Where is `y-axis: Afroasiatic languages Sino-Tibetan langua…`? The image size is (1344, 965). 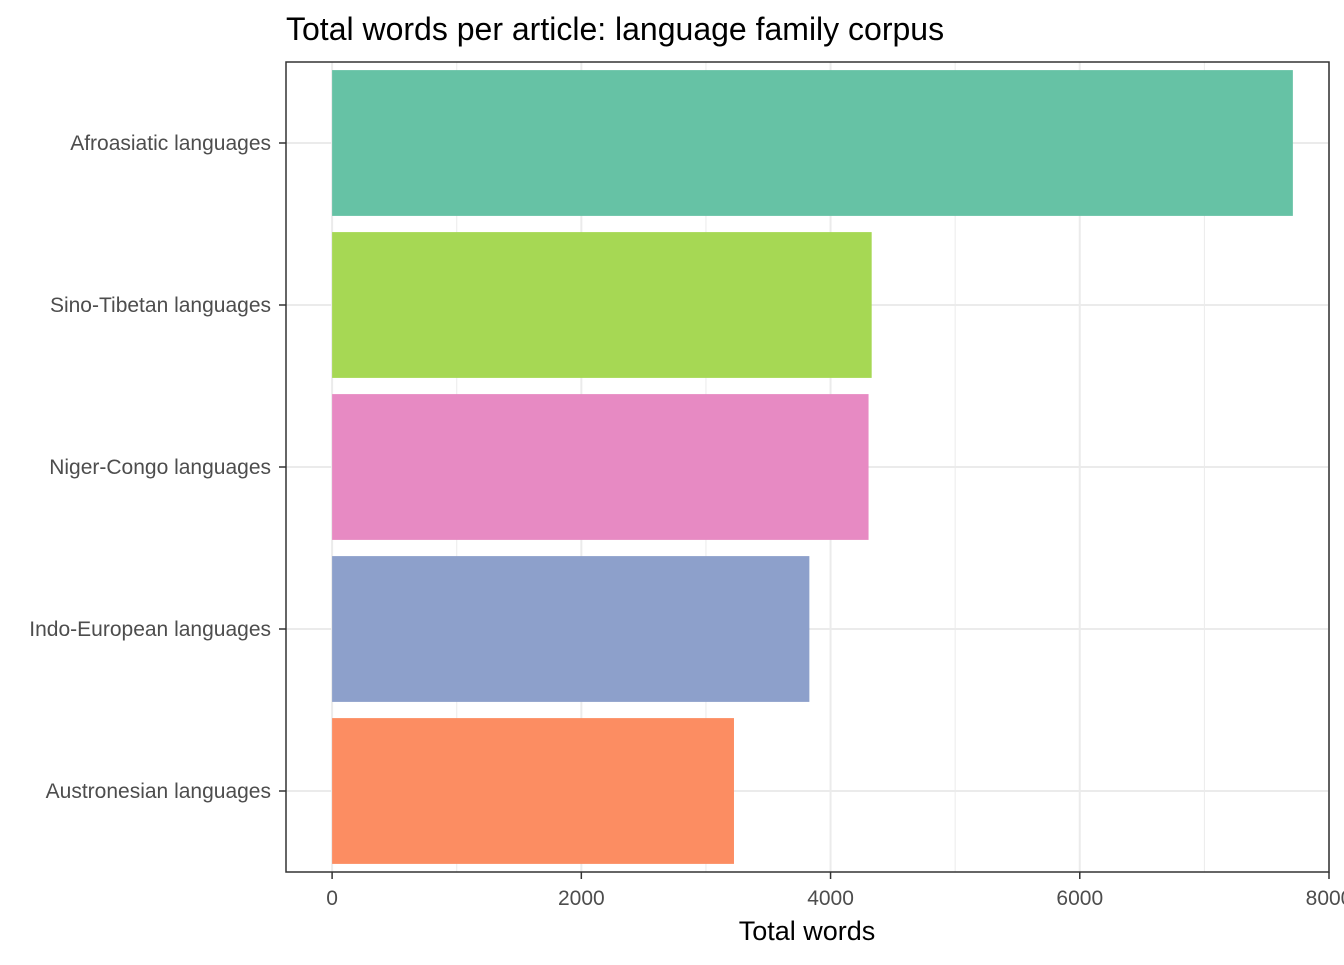
y-axis: Afroasiatic languages Sino-Tibetan langua… is located at coordinates (157, 467).